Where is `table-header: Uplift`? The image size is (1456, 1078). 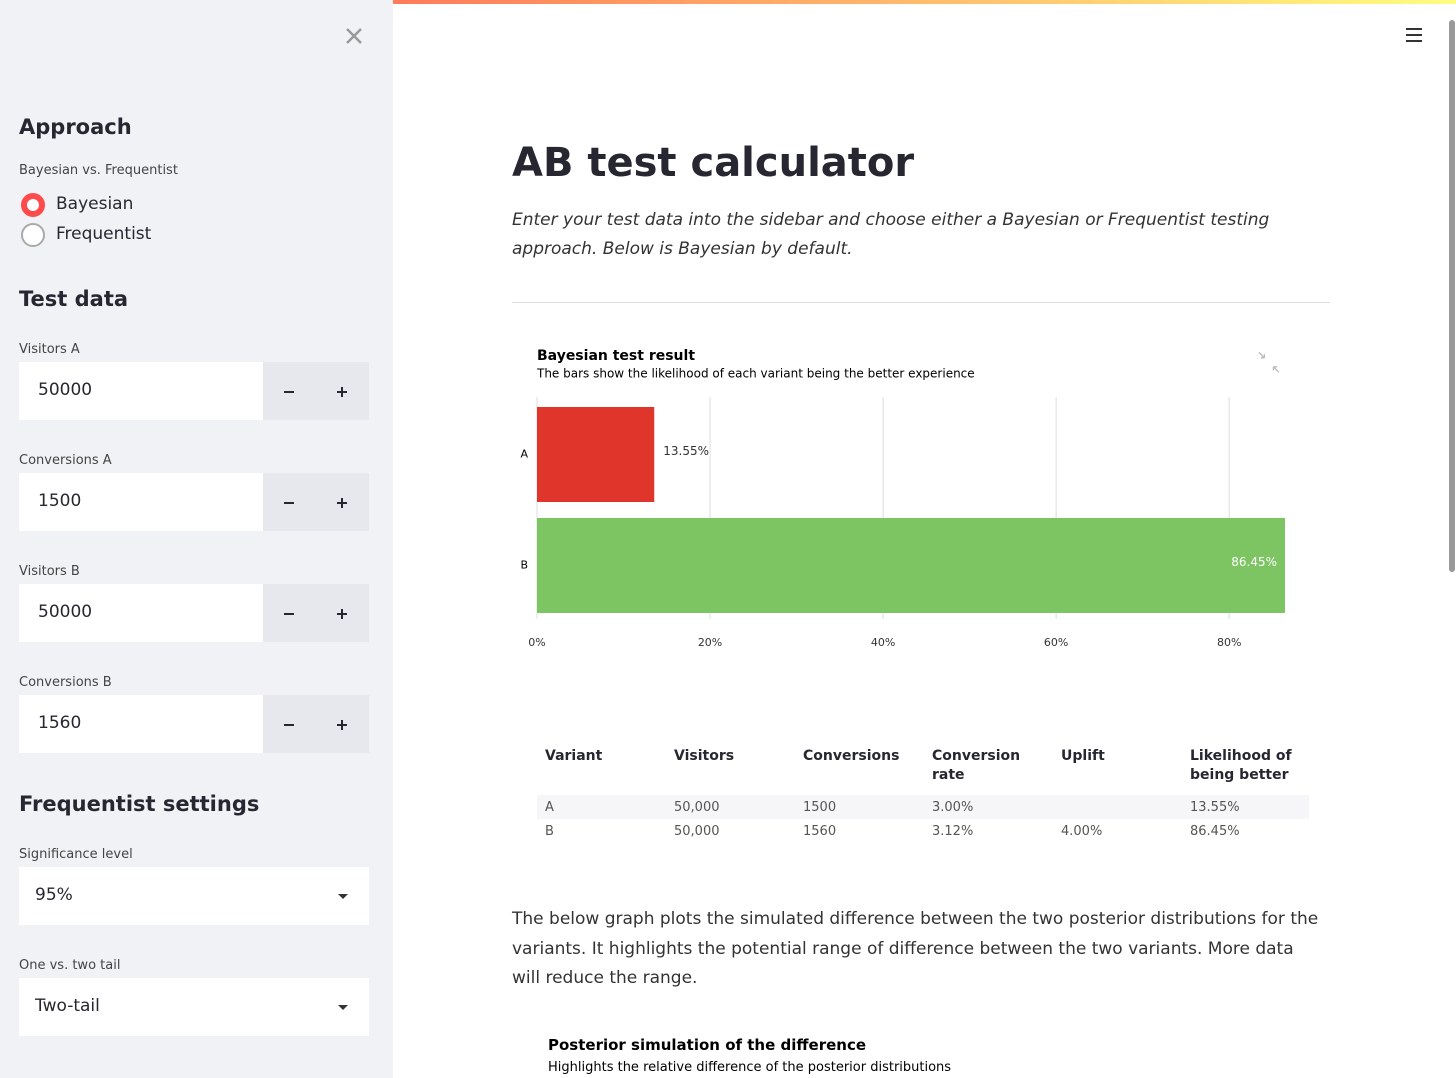
table-header: Uplift is located at coordinates (1083, 756).